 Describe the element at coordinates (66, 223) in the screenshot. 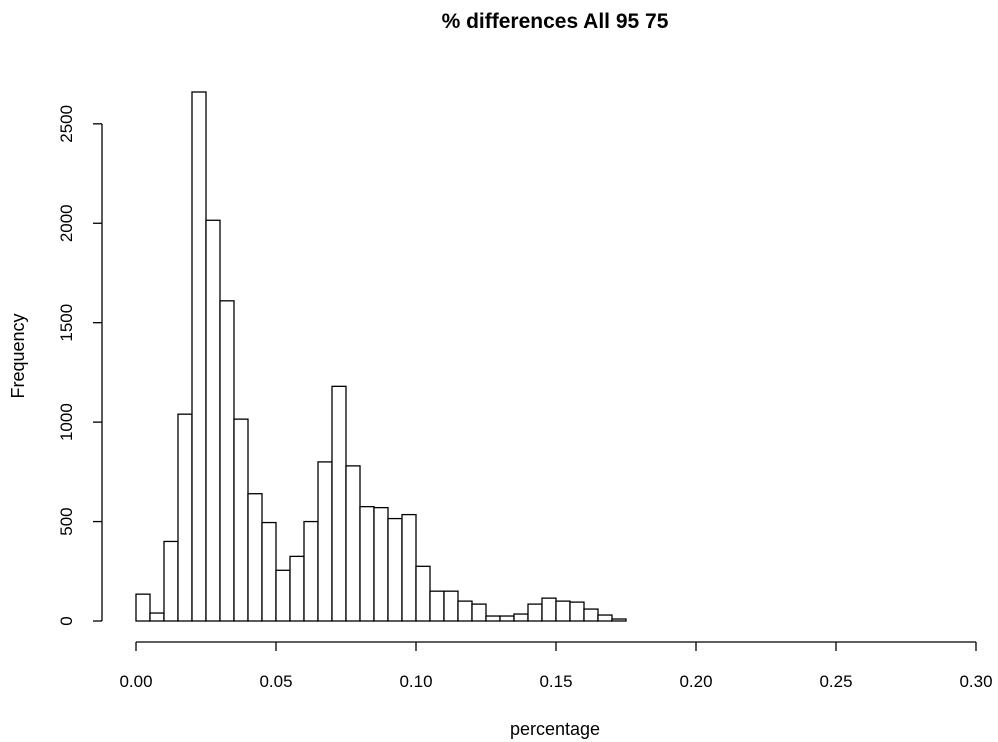

I see `y-tick-label: 2000` at that location.